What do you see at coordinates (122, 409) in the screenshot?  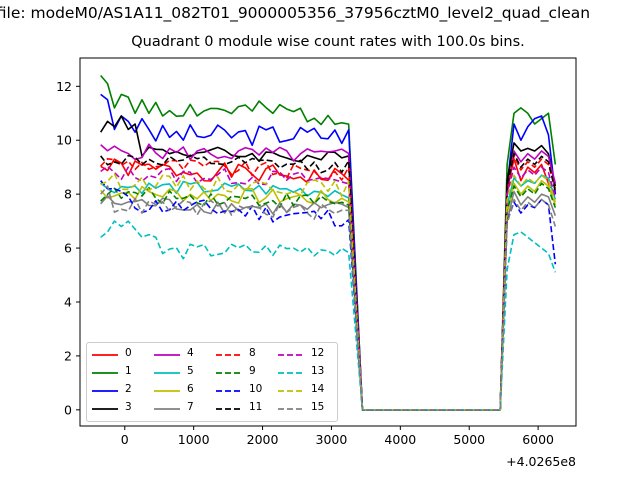 I see `legend-entry: 3` at bounding box center [122, 409].